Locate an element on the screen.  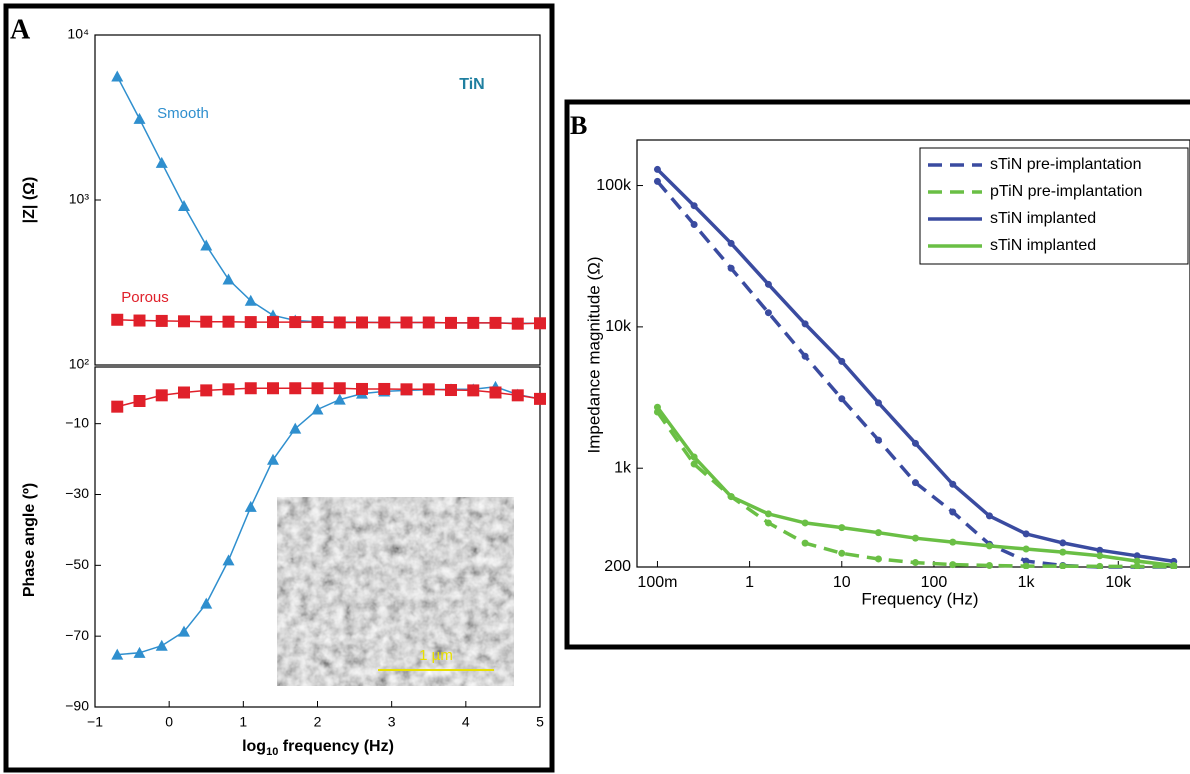
series-line is located at coordinates (915, 487).